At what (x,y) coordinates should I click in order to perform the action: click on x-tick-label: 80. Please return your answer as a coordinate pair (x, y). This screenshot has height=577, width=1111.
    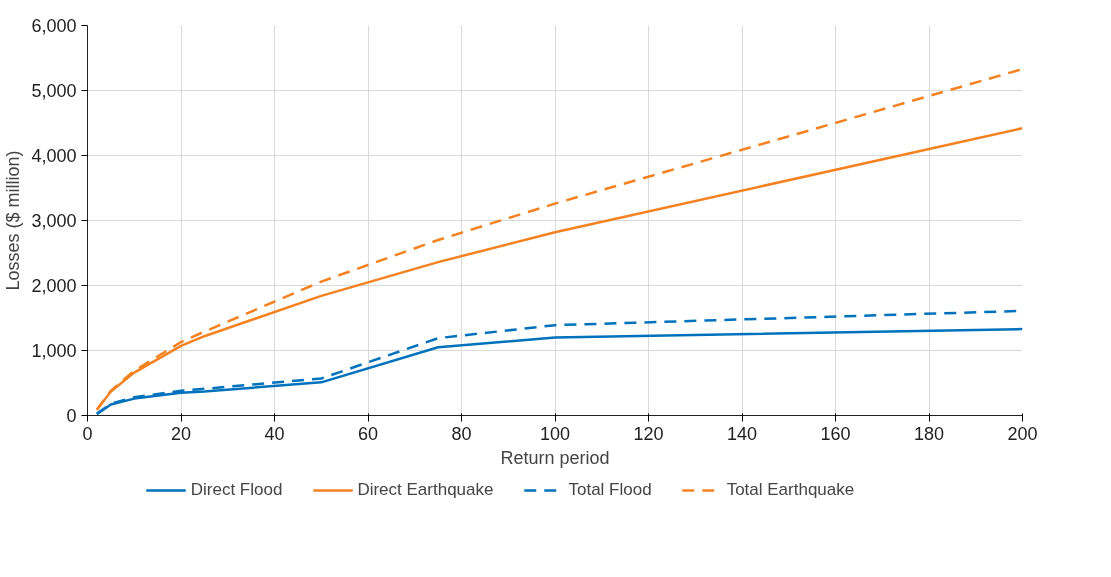
    Looking at the image, I should click on (461, 433).